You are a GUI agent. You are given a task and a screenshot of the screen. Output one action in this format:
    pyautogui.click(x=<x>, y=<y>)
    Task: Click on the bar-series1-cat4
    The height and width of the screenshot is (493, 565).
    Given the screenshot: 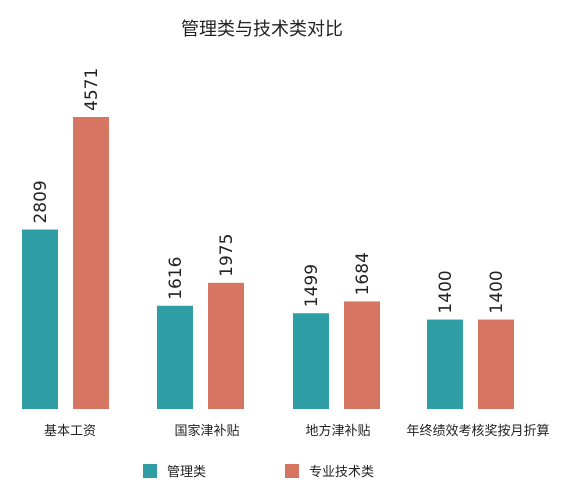 What is the action you would take?
    pyautogui.click(x=445, y=364)
    